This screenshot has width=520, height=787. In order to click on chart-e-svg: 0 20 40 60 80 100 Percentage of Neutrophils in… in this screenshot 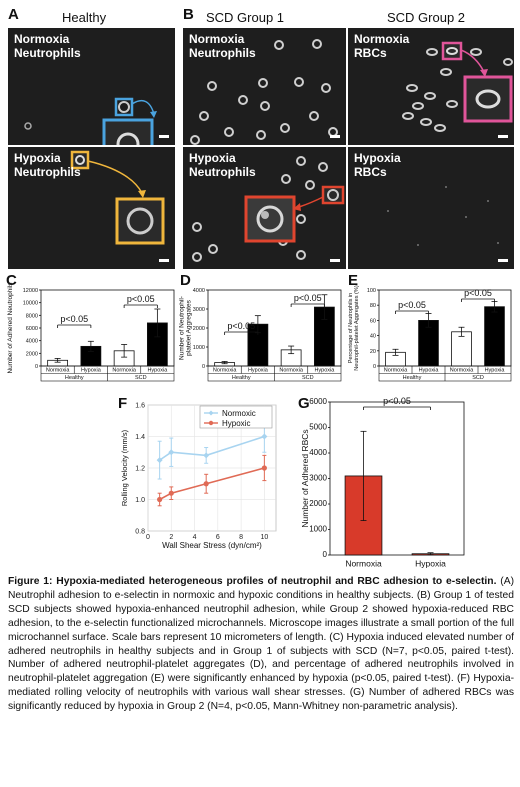, I will do `click(430, 333)`.